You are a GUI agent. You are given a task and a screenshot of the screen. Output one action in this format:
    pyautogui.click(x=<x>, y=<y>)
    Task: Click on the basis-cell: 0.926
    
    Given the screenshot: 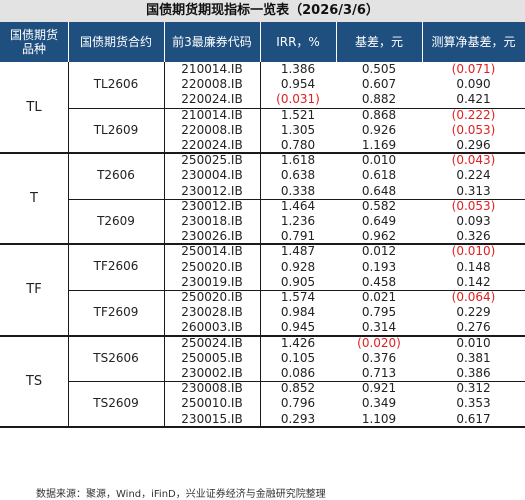 What is the action you would take?
    pyautogui.click(x=379, y=129)
    